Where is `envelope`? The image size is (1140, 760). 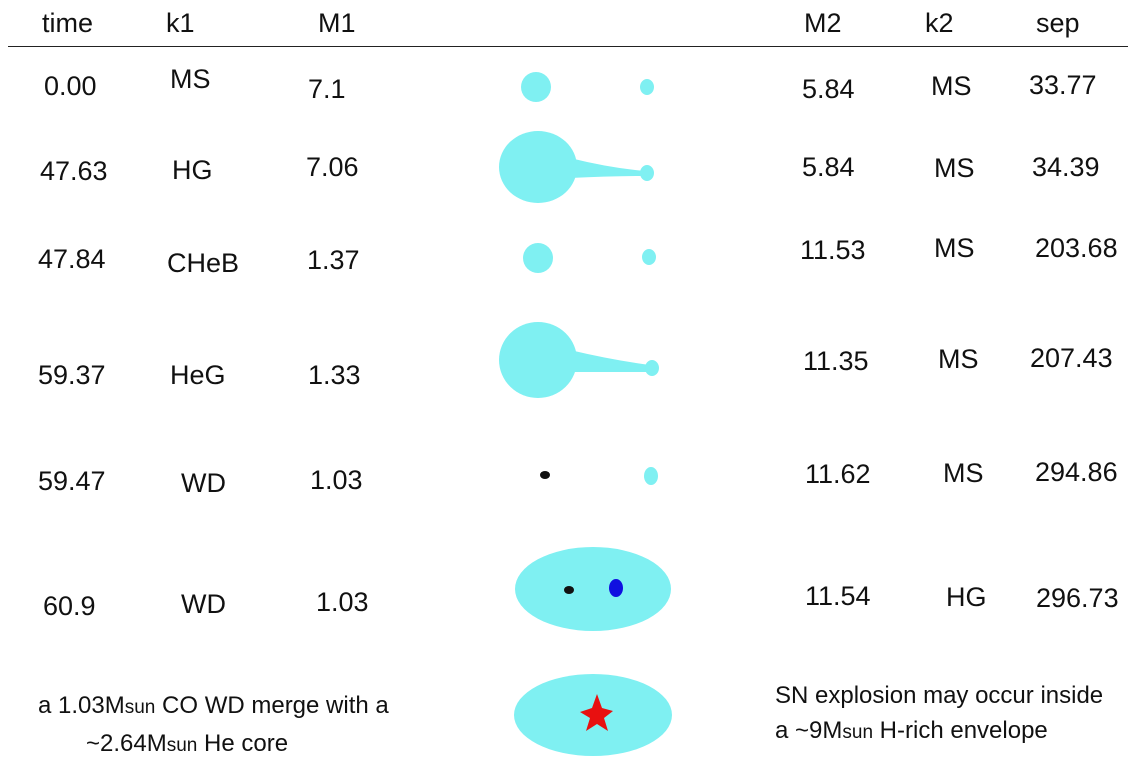 envelope is located at coordinates (593, 589).